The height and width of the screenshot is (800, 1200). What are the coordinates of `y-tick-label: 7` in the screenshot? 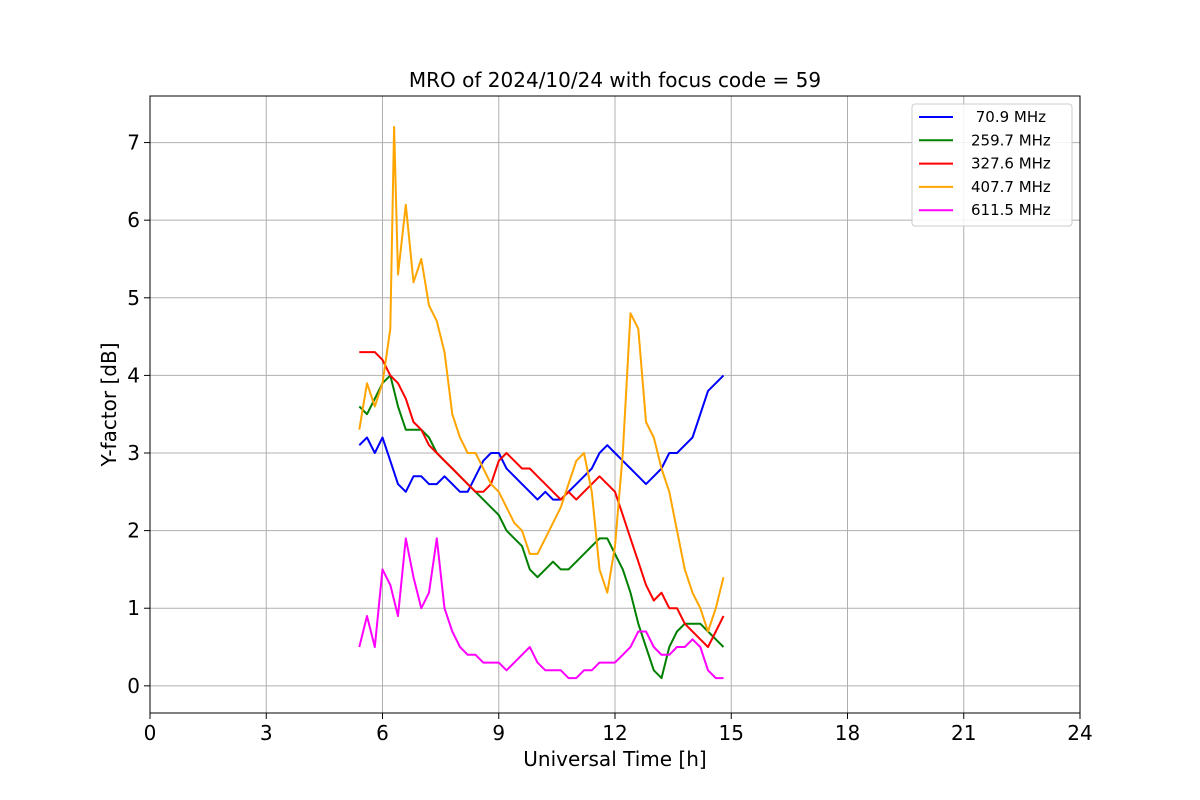 It's located at (133, 143).